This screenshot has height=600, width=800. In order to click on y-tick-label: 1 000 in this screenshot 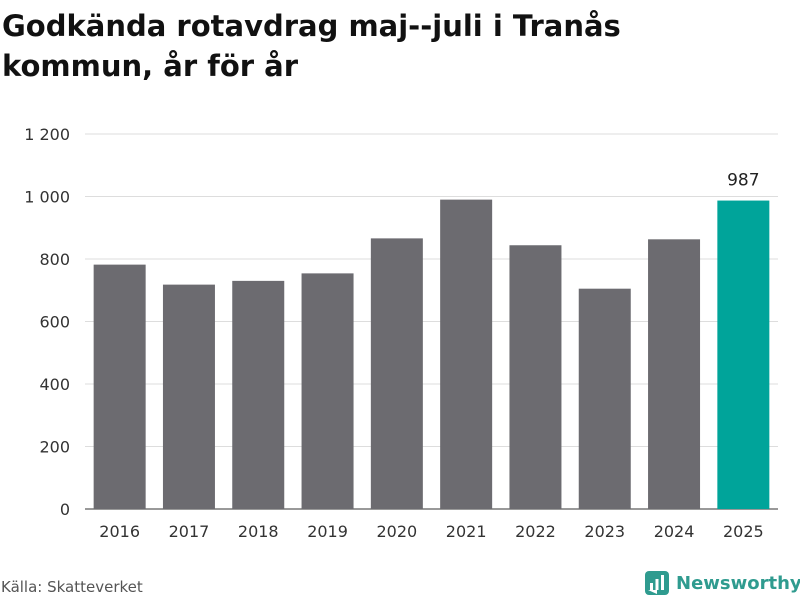, I will do `click(47, 197)`.